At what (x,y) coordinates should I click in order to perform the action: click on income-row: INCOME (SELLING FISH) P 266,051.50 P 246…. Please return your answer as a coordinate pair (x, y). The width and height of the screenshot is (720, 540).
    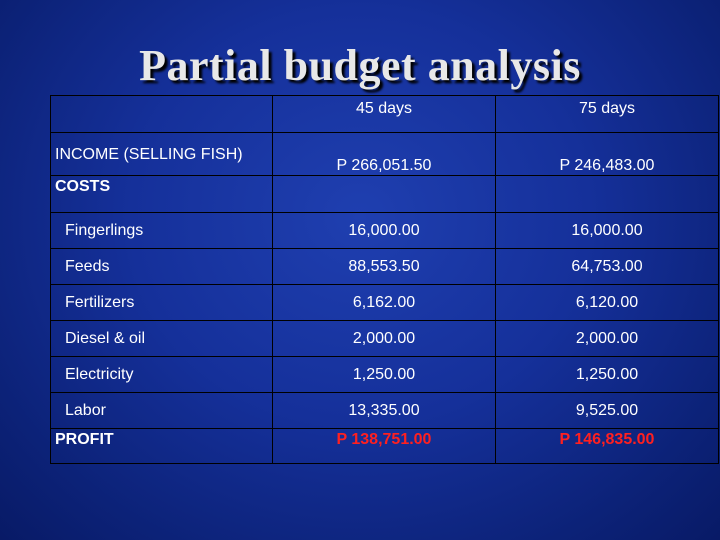
    Looking at the image, I should click on (384, 154).